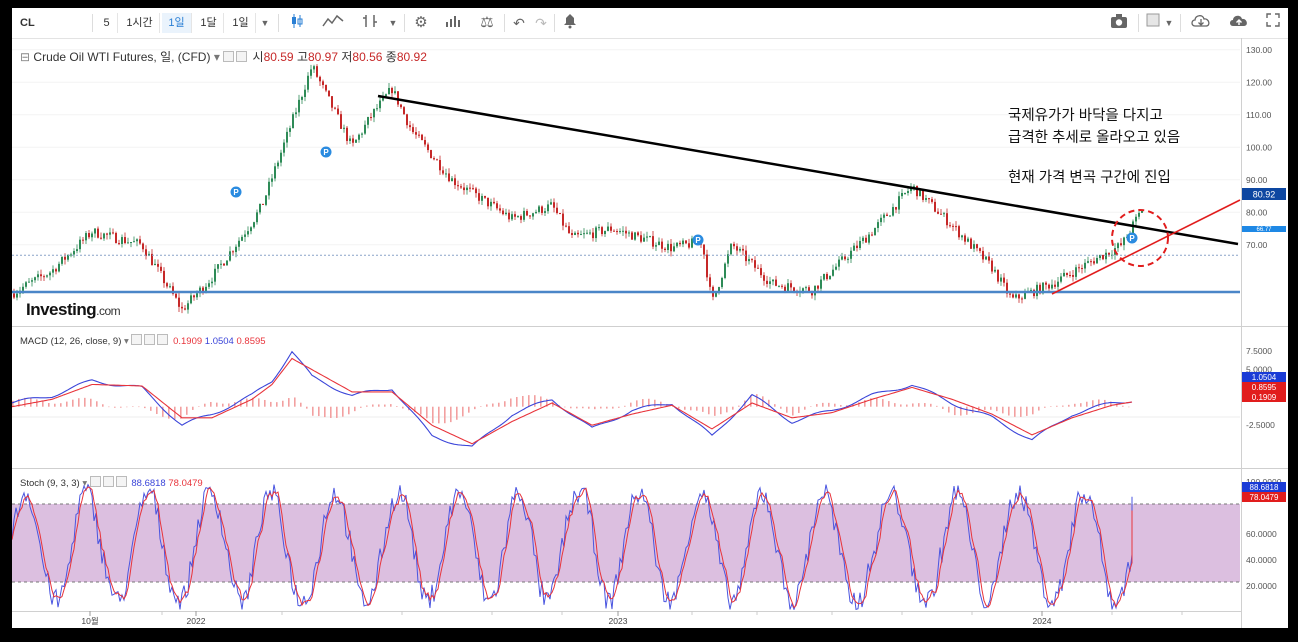  What do you see at coordinates (1201, 23) in the screenshot?
I see `cloud-download-icon` at bounding box center [1201, 23].